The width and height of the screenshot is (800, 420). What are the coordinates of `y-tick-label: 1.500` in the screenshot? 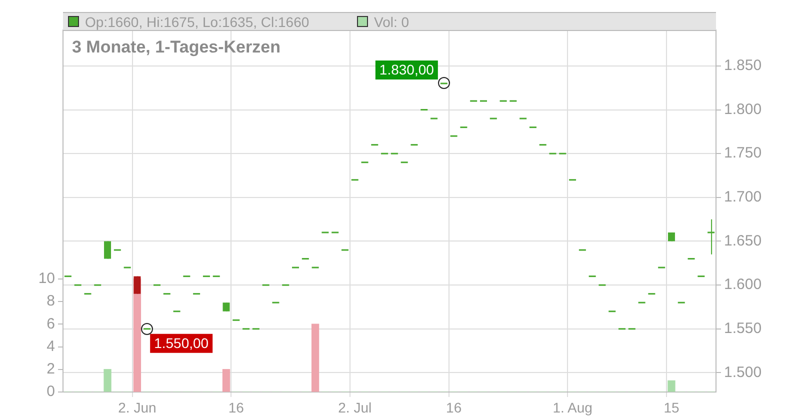 It's located at (743, 372).